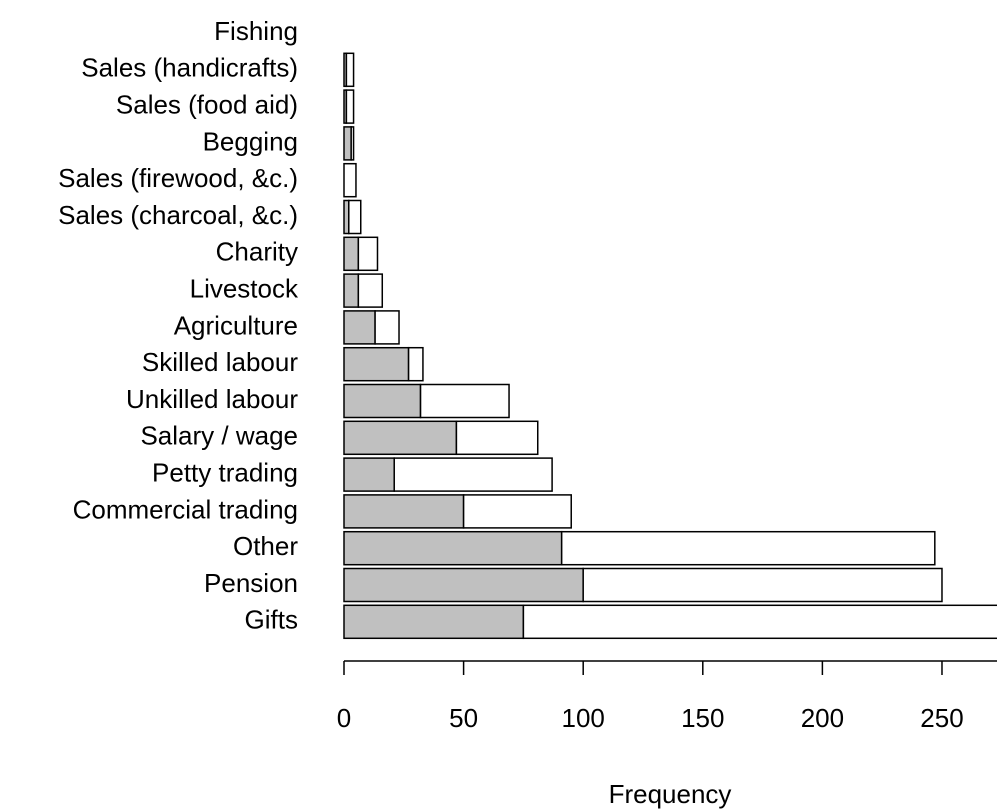  I want to click on x-tick-label: 150, so click(702, 718).